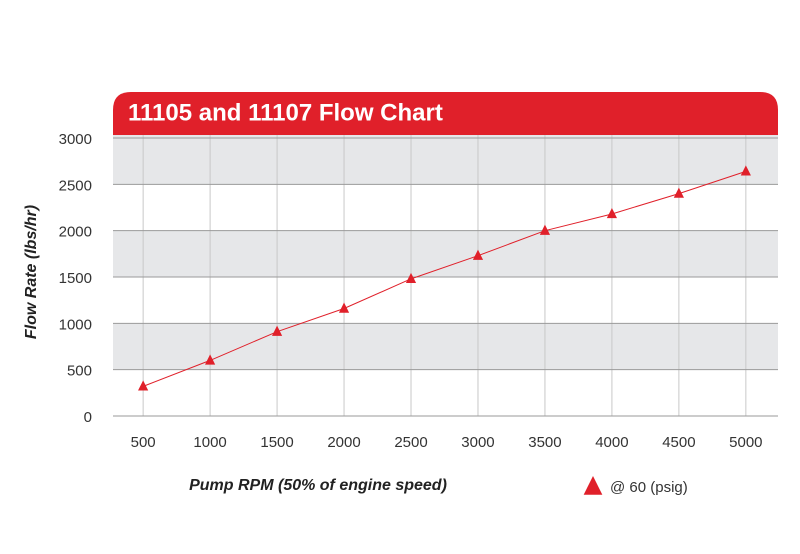 The image size is (800, 554). I want to click on y-tick-label: 1000, so click(75, 324).